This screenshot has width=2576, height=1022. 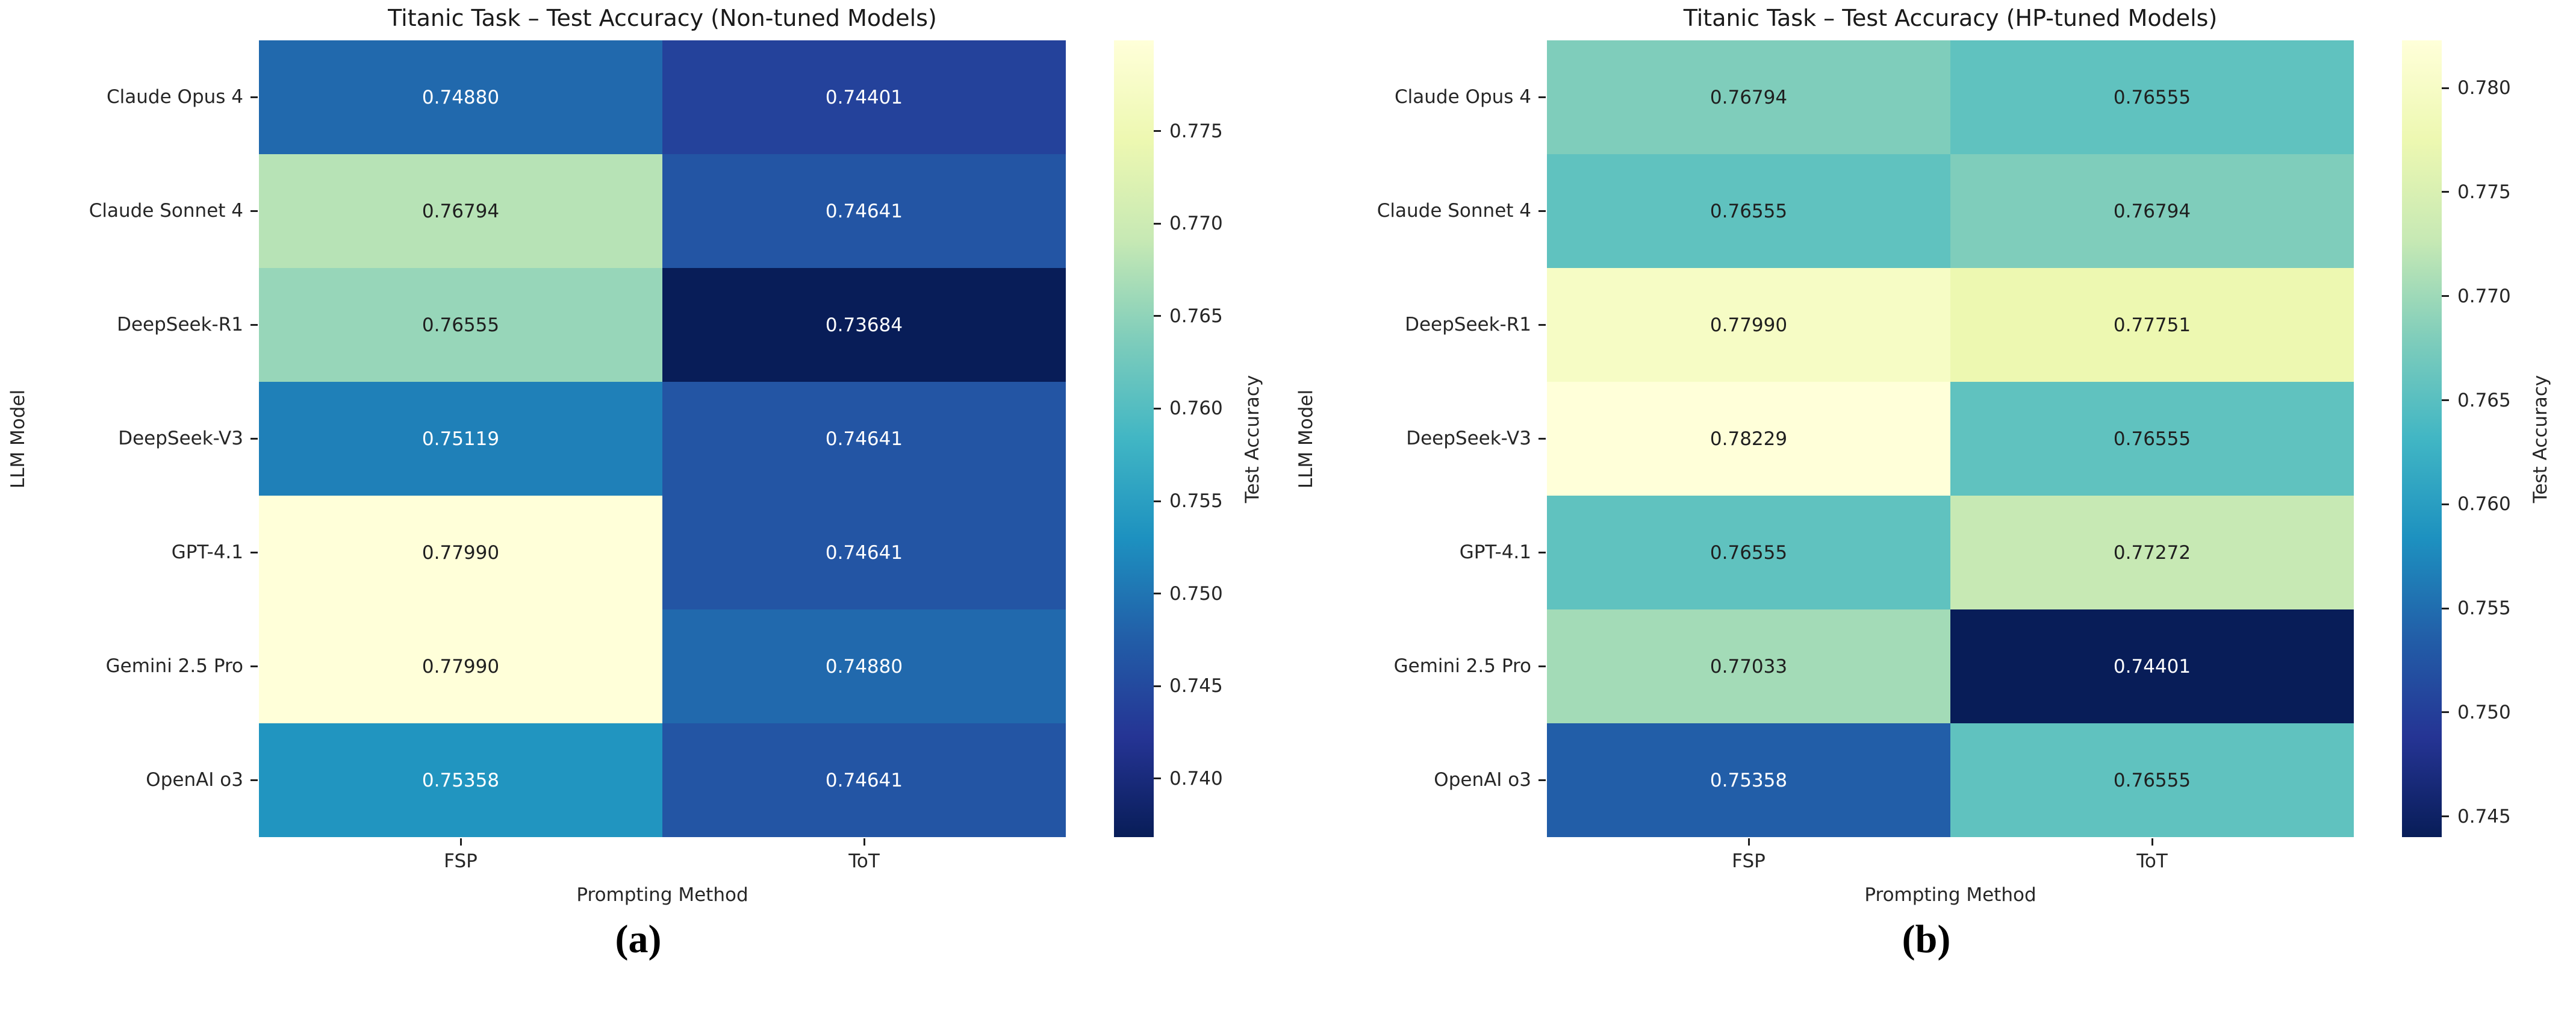 I want to click on heatmap-cell: 0.77033, so click(x=1749, y=666).